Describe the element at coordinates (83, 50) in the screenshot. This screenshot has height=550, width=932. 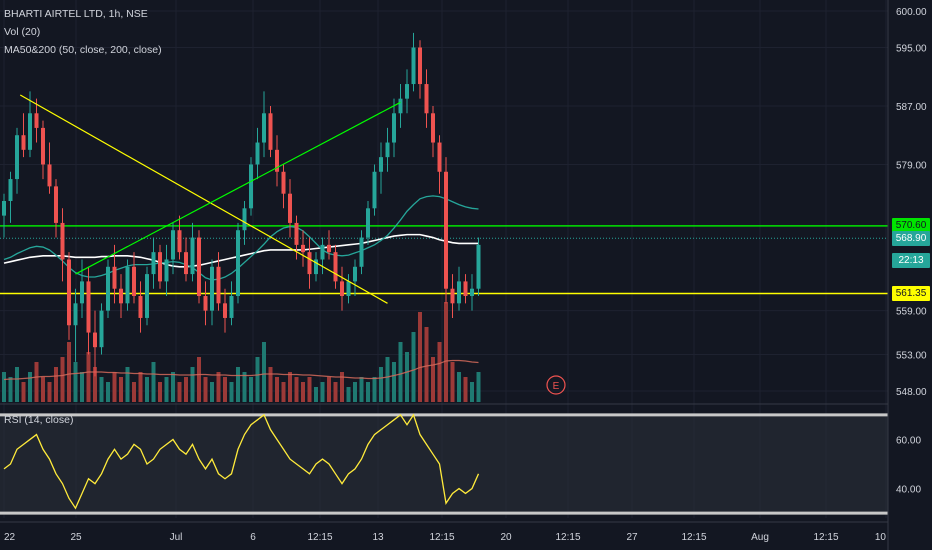
I see `ma-legend: MA50&200 (50, close, 200, close)` at that location.